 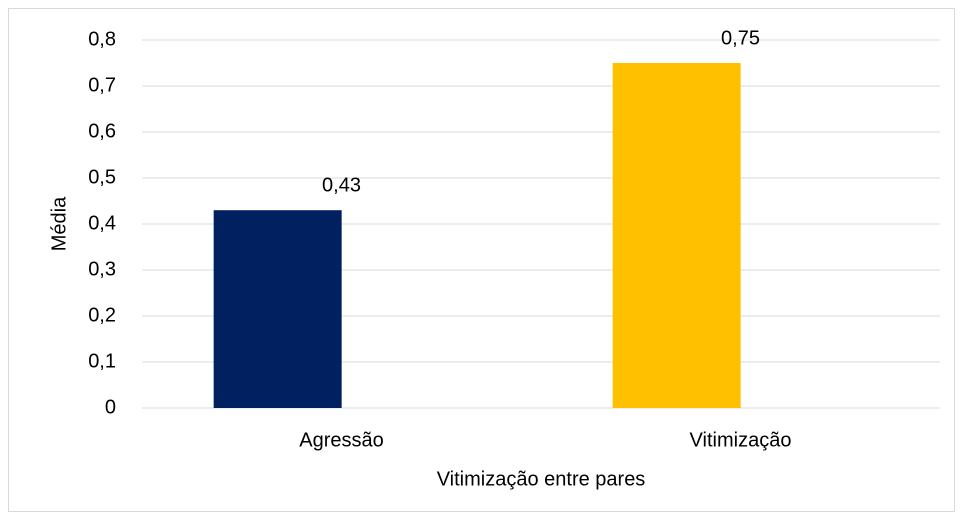 I want to click on y-tick-label: 0,7, so click(x=102, y=85).